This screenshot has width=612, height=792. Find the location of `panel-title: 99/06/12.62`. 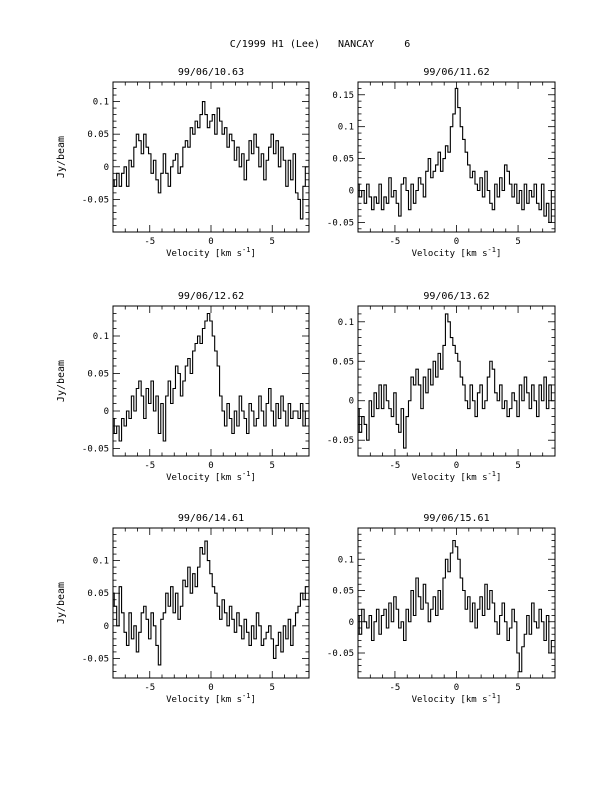

panel-title: 99/06/12.62 is located at coordinates (211, 296).